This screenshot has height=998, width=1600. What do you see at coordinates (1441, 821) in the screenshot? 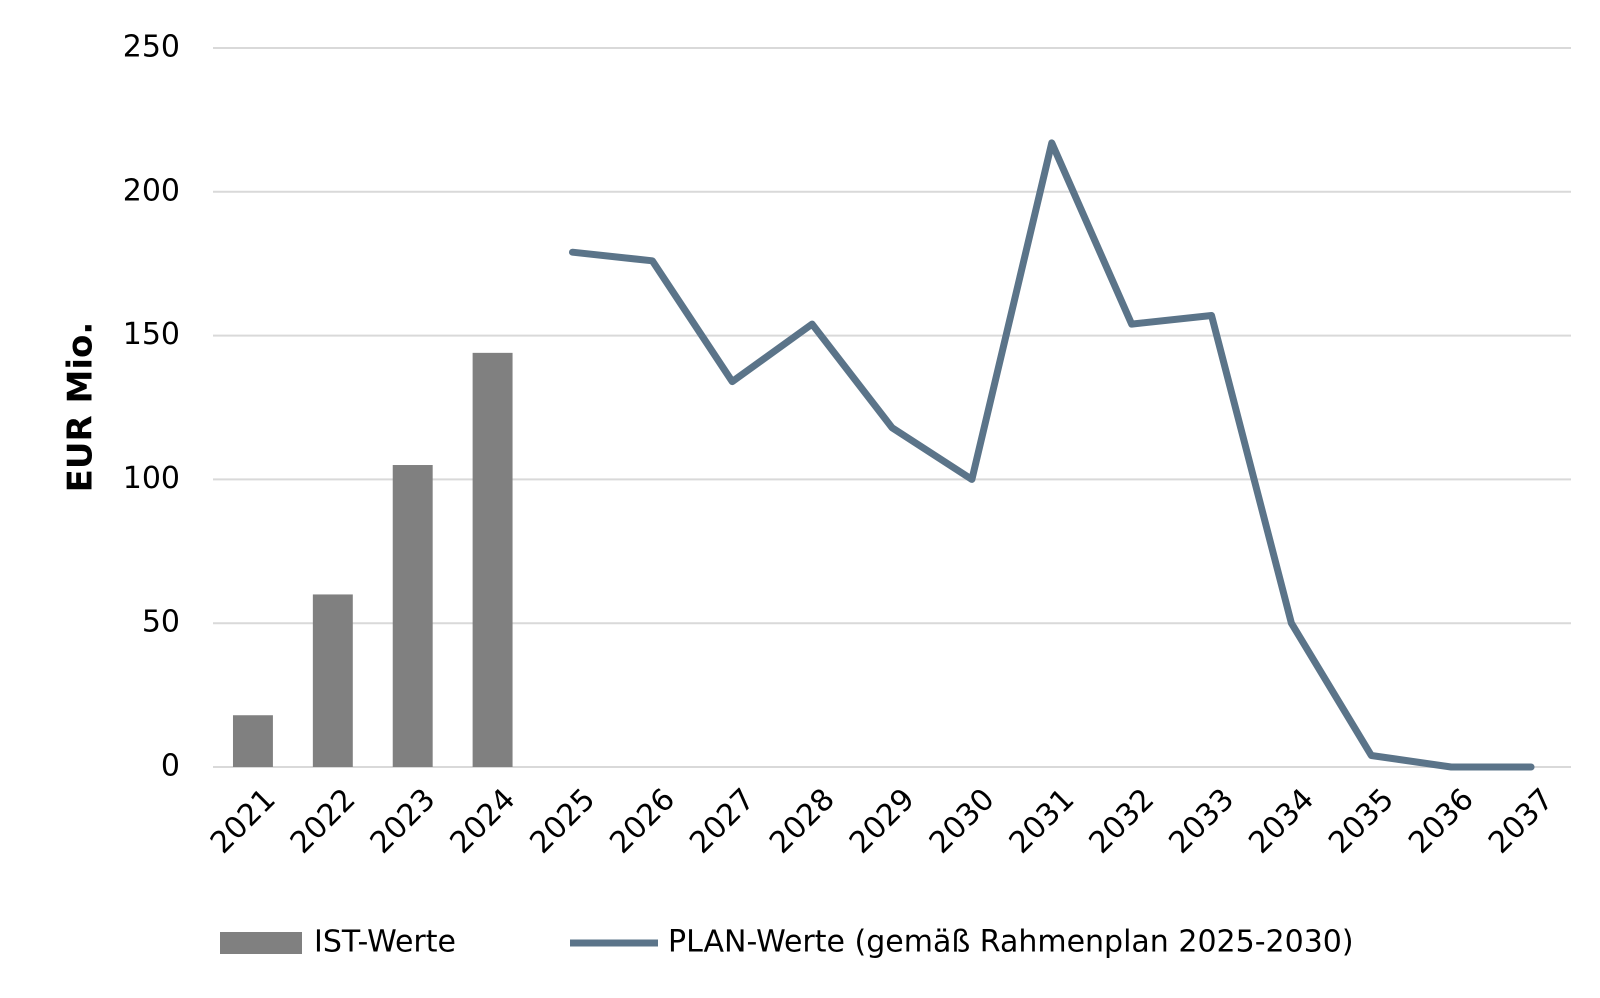
I see `x-tick-label: 2036` at bounding box center [1441, 821].